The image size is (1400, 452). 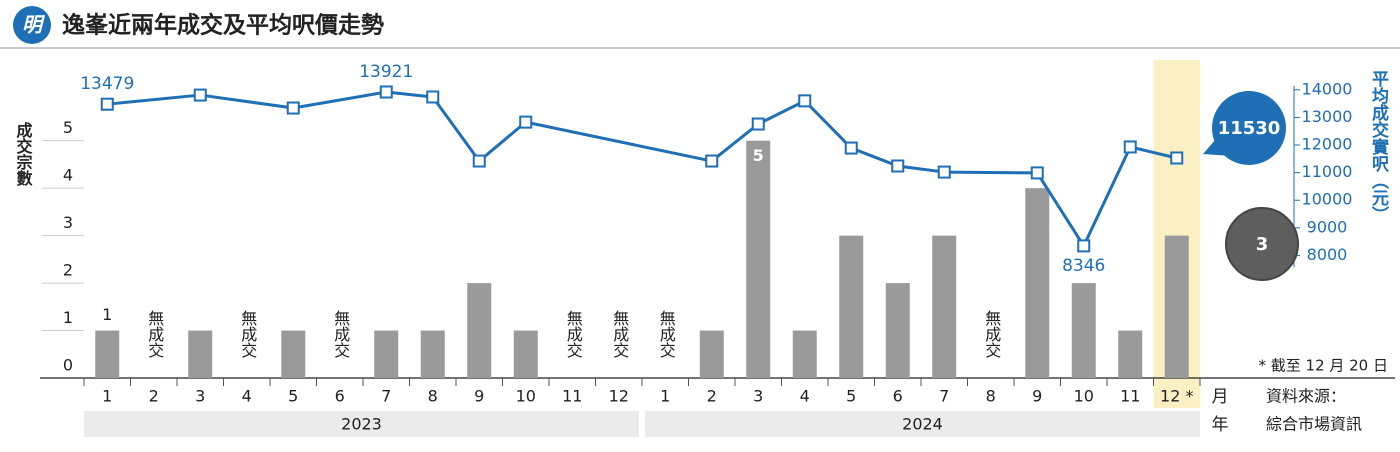 I want to click on bar-value-label: 3, so click(x=1262, y=244).